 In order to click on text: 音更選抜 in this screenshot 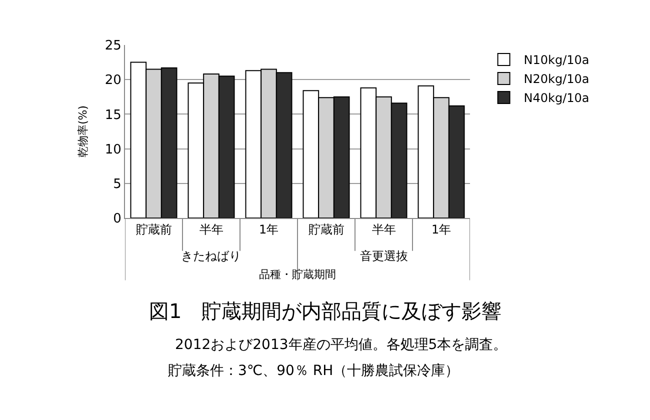, I will do `click(384, 256)`.